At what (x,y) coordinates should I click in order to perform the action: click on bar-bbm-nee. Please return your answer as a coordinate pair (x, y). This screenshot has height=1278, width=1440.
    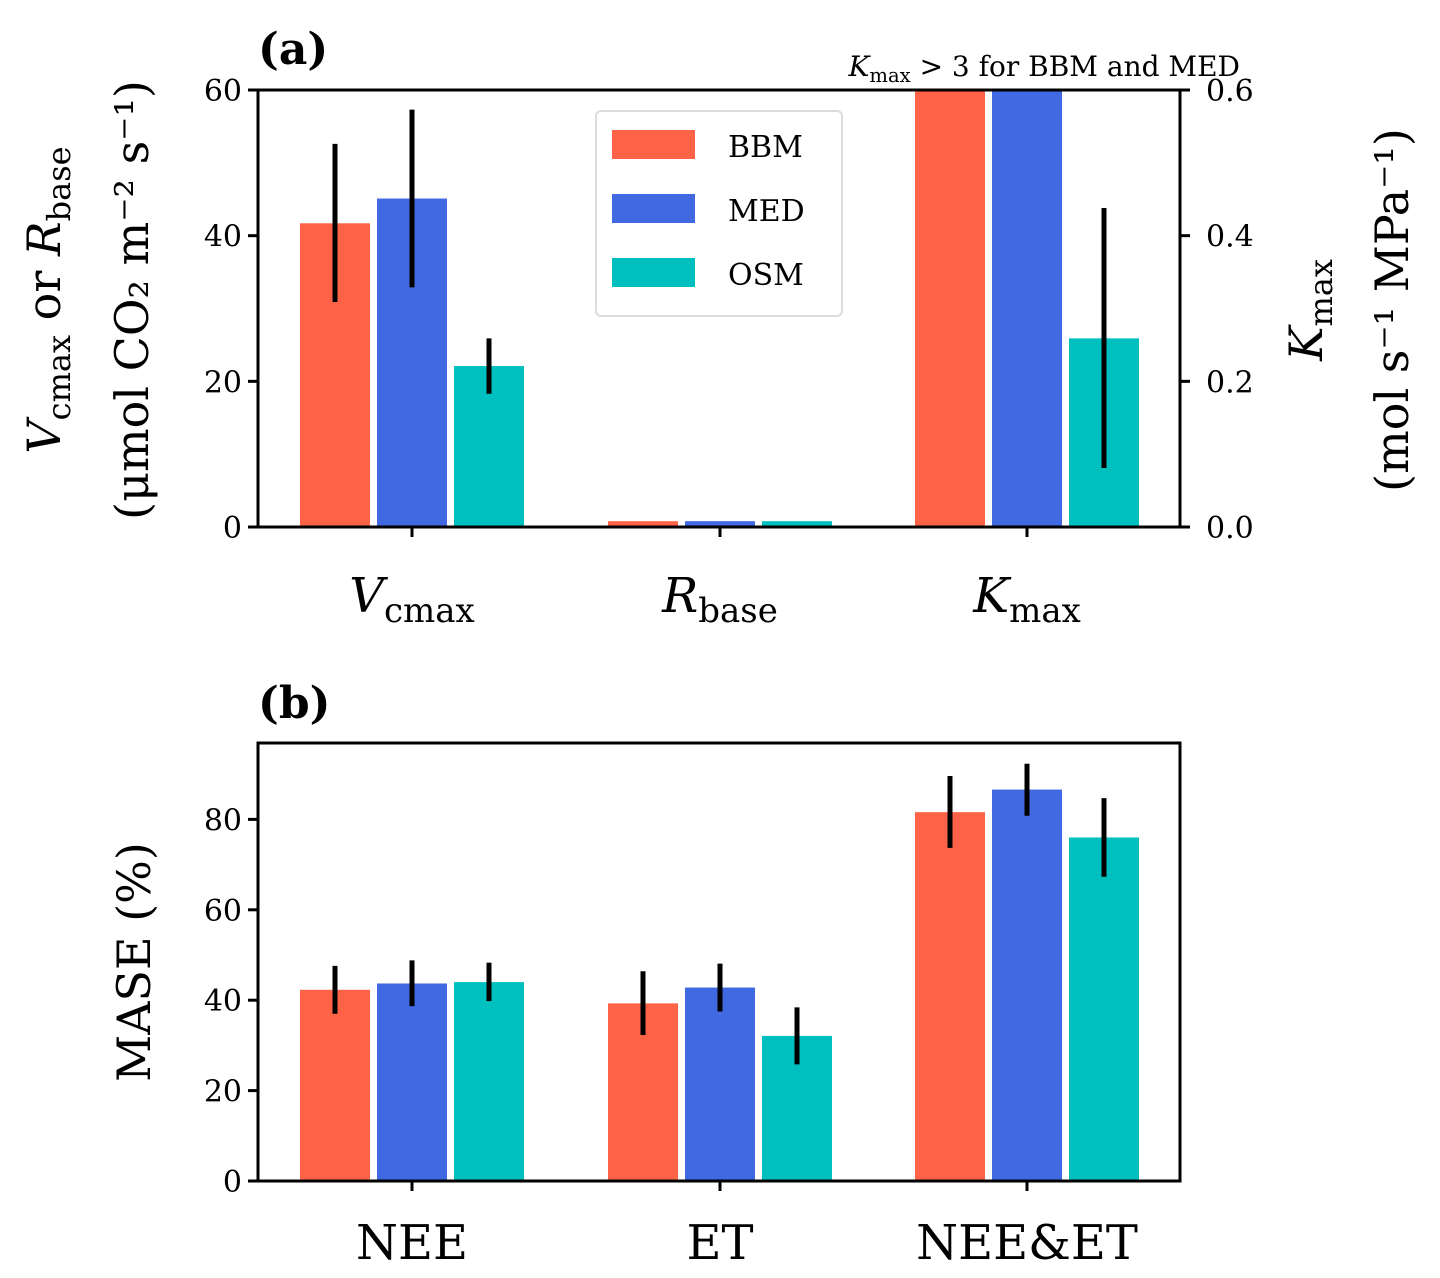
    Looking at the image, I should click on (335, 1085).